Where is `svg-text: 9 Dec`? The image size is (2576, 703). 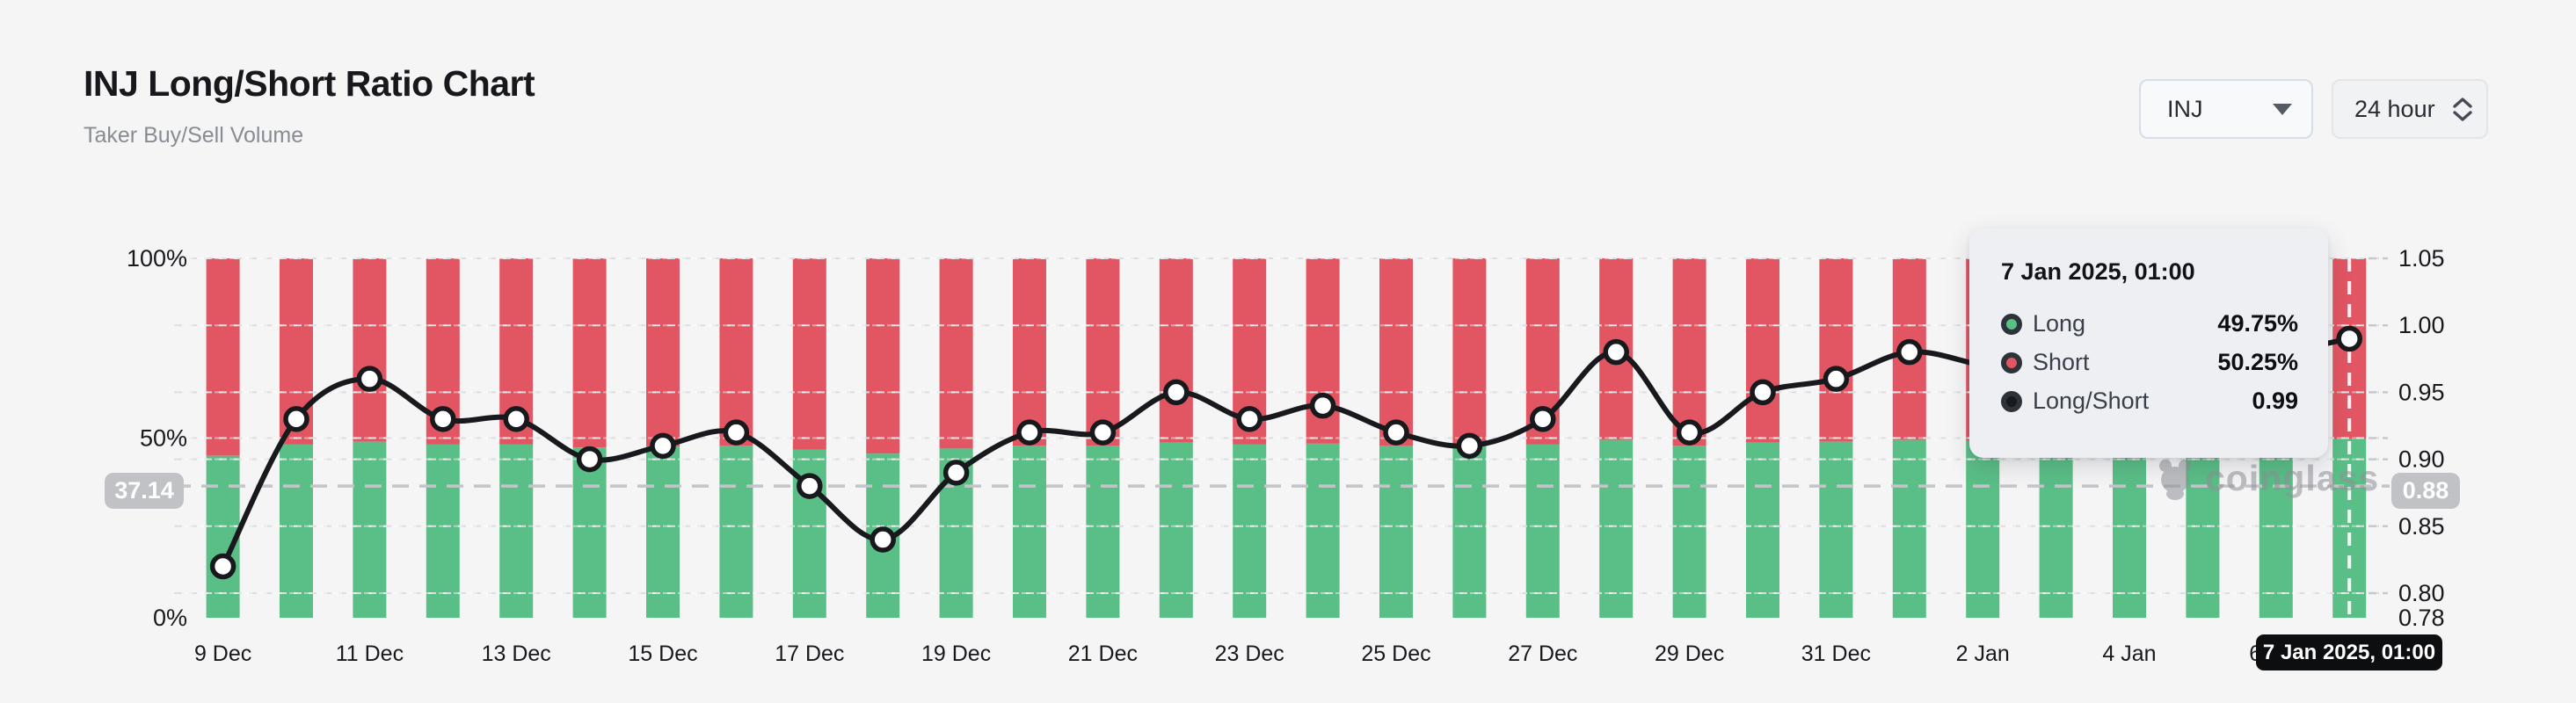
svg-text: 9 Dec is located at coordinates (222, 653).